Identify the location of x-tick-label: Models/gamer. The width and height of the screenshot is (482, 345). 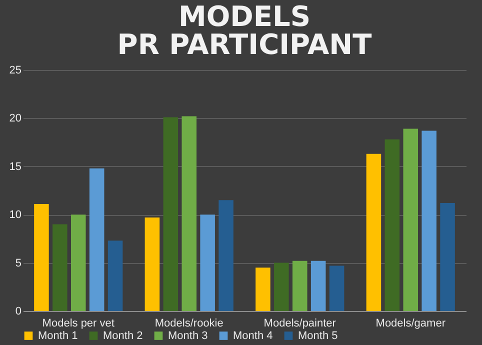
(411, 324).